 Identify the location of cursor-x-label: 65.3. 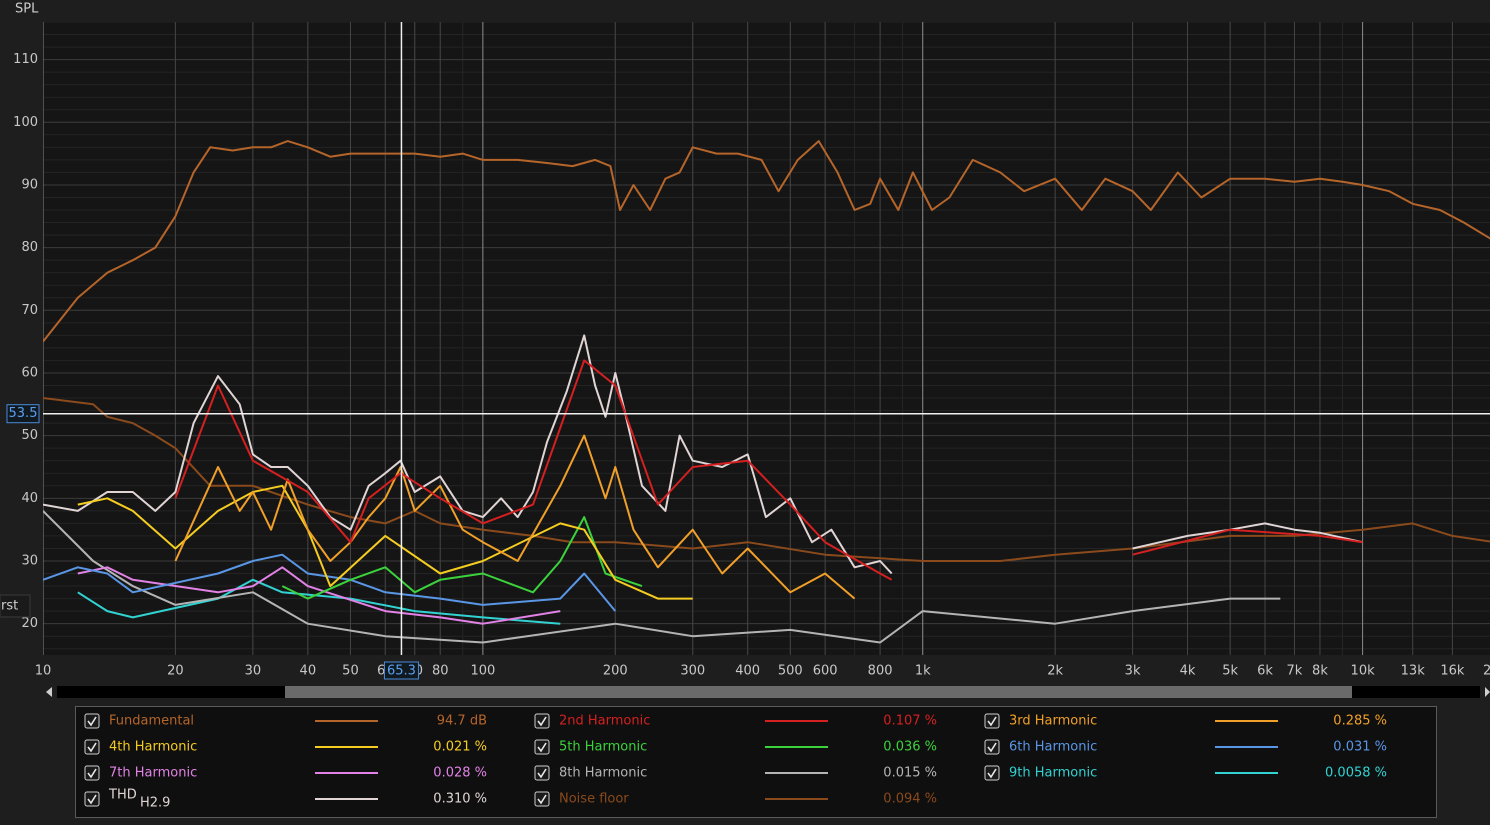
(401, 671).